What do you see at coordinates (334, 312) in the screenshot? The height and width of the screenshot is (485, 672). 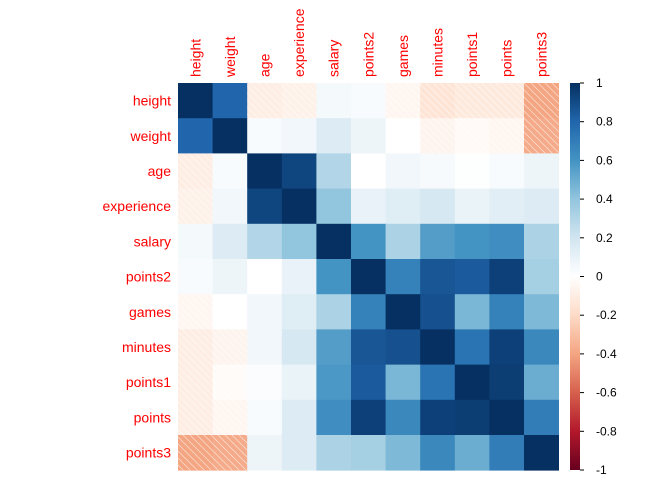 I see `heatmap-cell-games-salary` at bounding box center [334, 312].